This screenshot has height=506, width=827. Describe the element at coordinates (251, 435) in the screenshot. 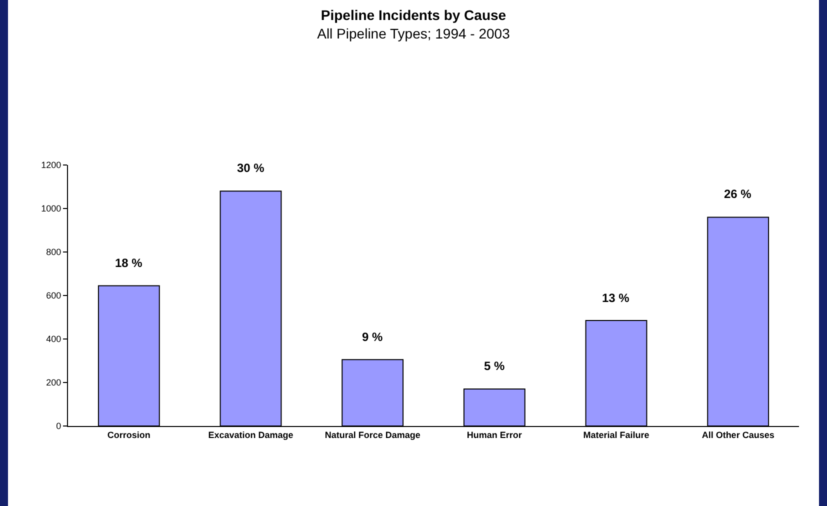

I see `x-tick-label: Excavation Damage` at that location.